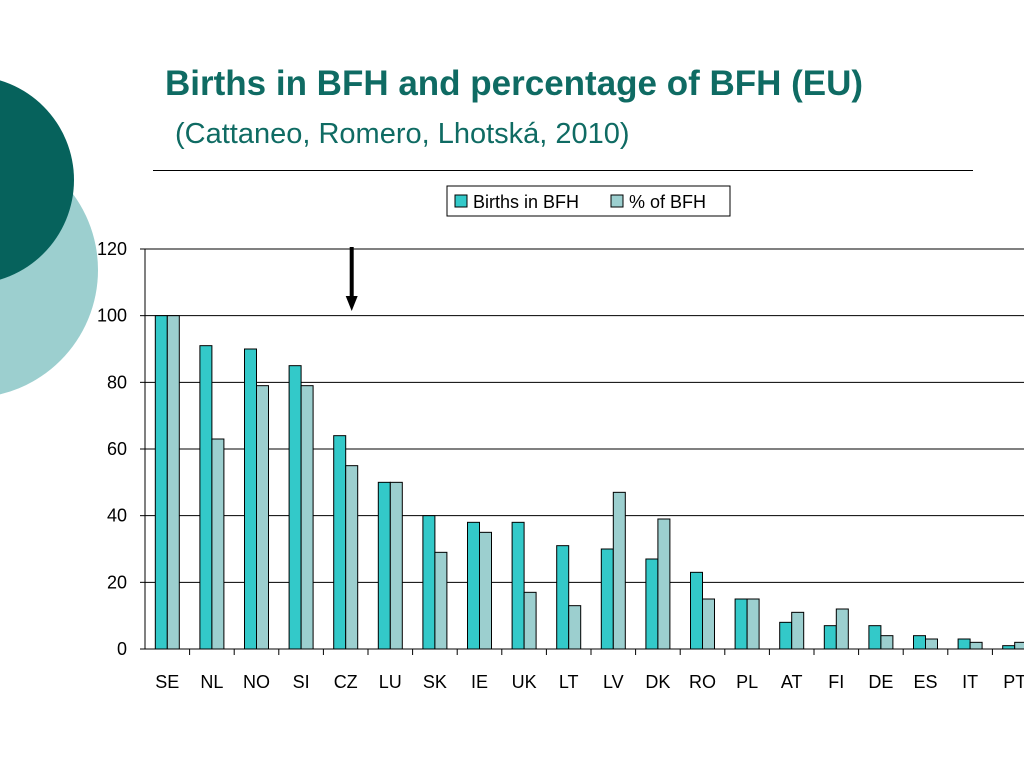 The width and height of the screenshot is (1024, 768). I want to click on x-tick-label-lv: LV, so click(613, 682).